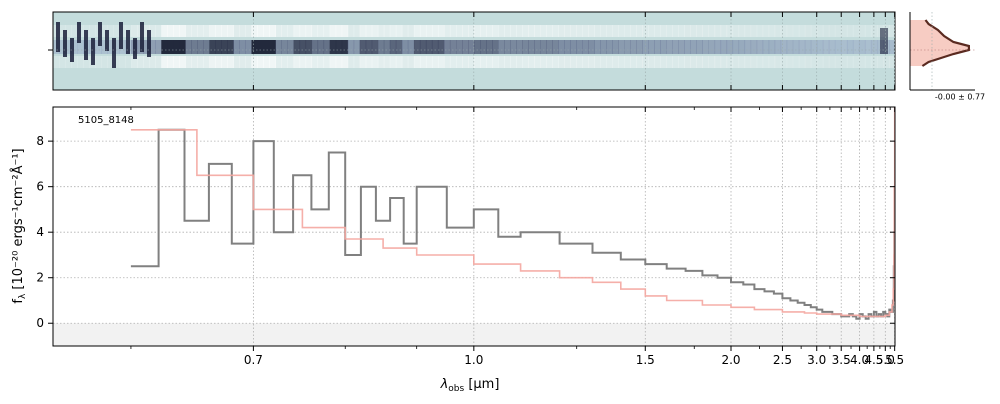 Image resolution: width=1000 pixels, height=404 pixels. What do you see at coordinates (19, 225) in the screenshot?
I see `y-axis-title: fλ [10⁻²⁰ ergs⁻¹cm⁻²Å⁻¹]` at bounding box center [19, 225].